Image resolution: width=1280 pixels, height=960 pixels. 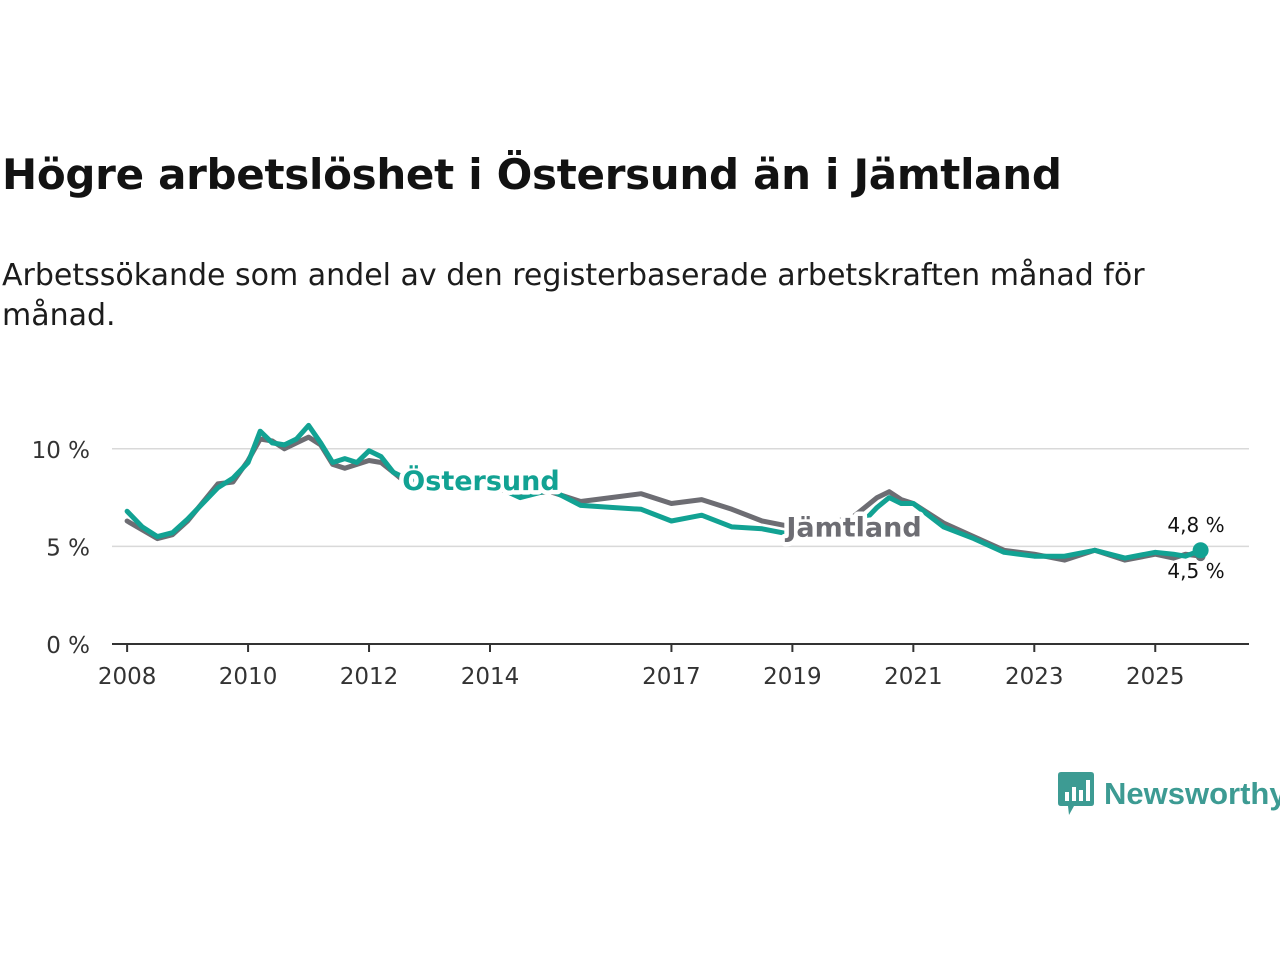 I want to click on x-tick-label: 2008, so click(x=127, y=677).